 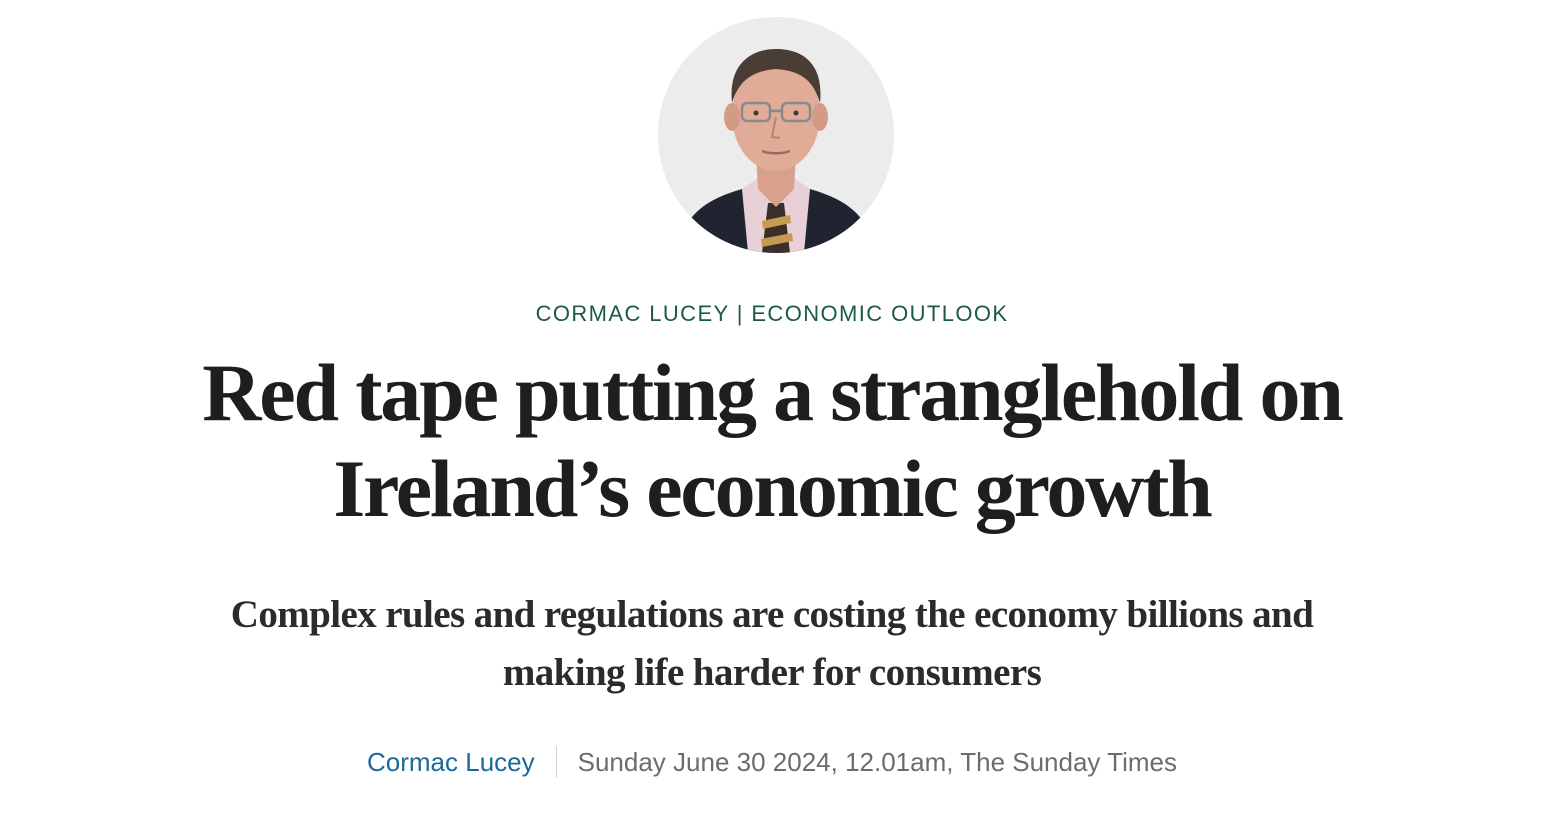 I want to click on author-link: Cormac Lucey, so click(x=451, y=762).